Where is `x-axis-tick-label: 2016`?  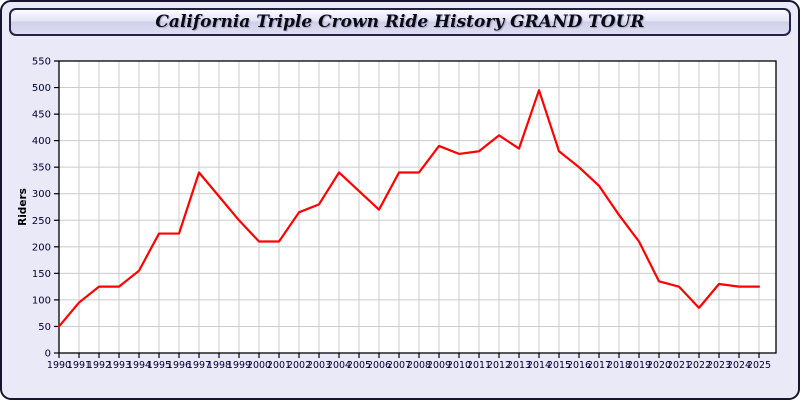 x-axis-tick-label: 2016 is located at coordinates (579, 365).